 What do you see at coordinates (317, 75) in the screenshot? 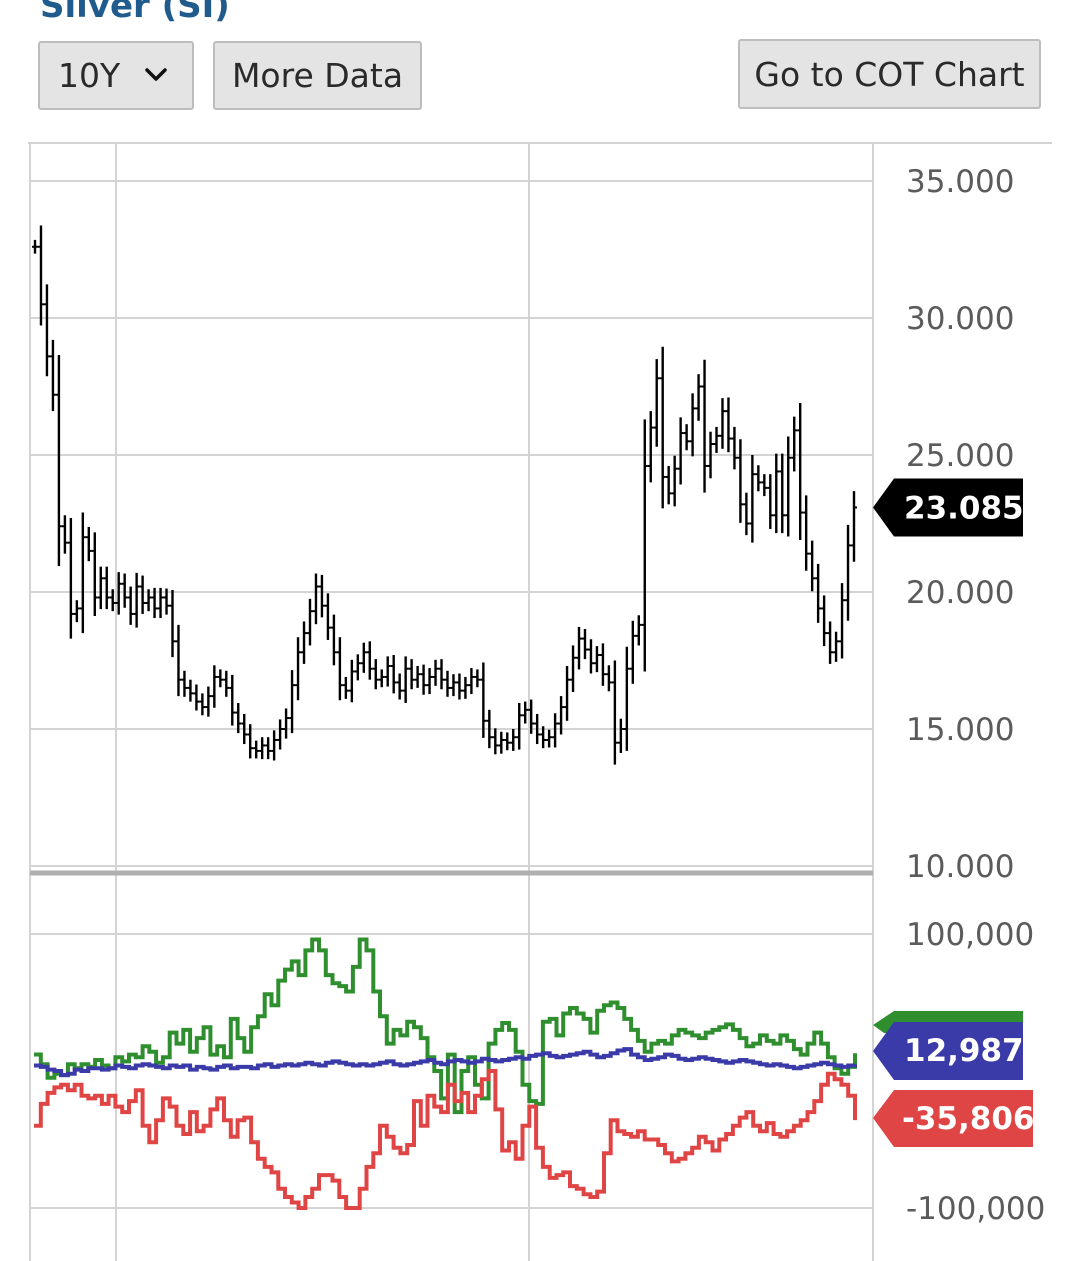
I see `more-data-button: More Data` at bounding box center [317, 75].